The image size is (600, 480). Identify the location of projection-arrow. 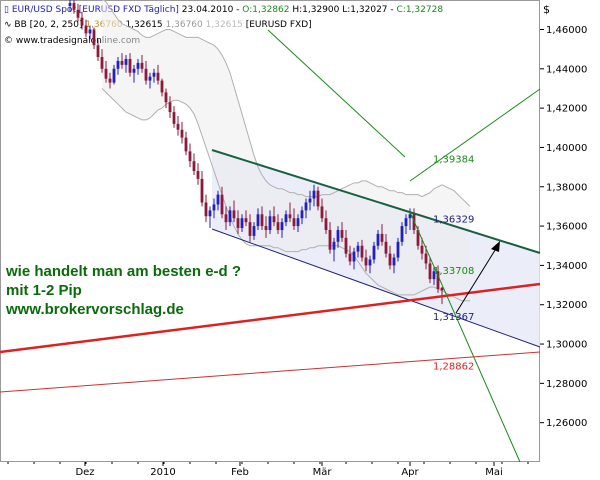
(476, 280).